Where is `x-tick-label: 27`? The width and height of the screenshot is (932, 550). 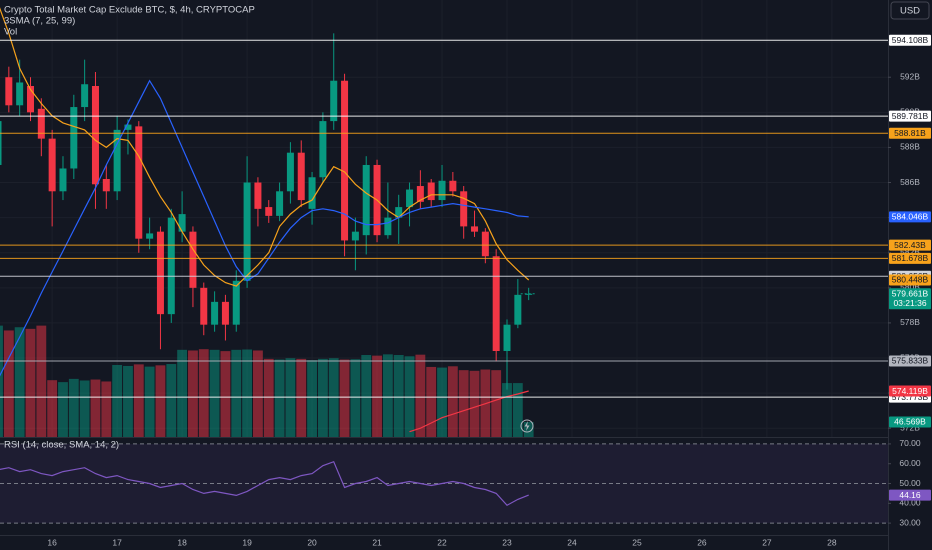
x-tick-label: 27 is located at coordinates (767, 542).